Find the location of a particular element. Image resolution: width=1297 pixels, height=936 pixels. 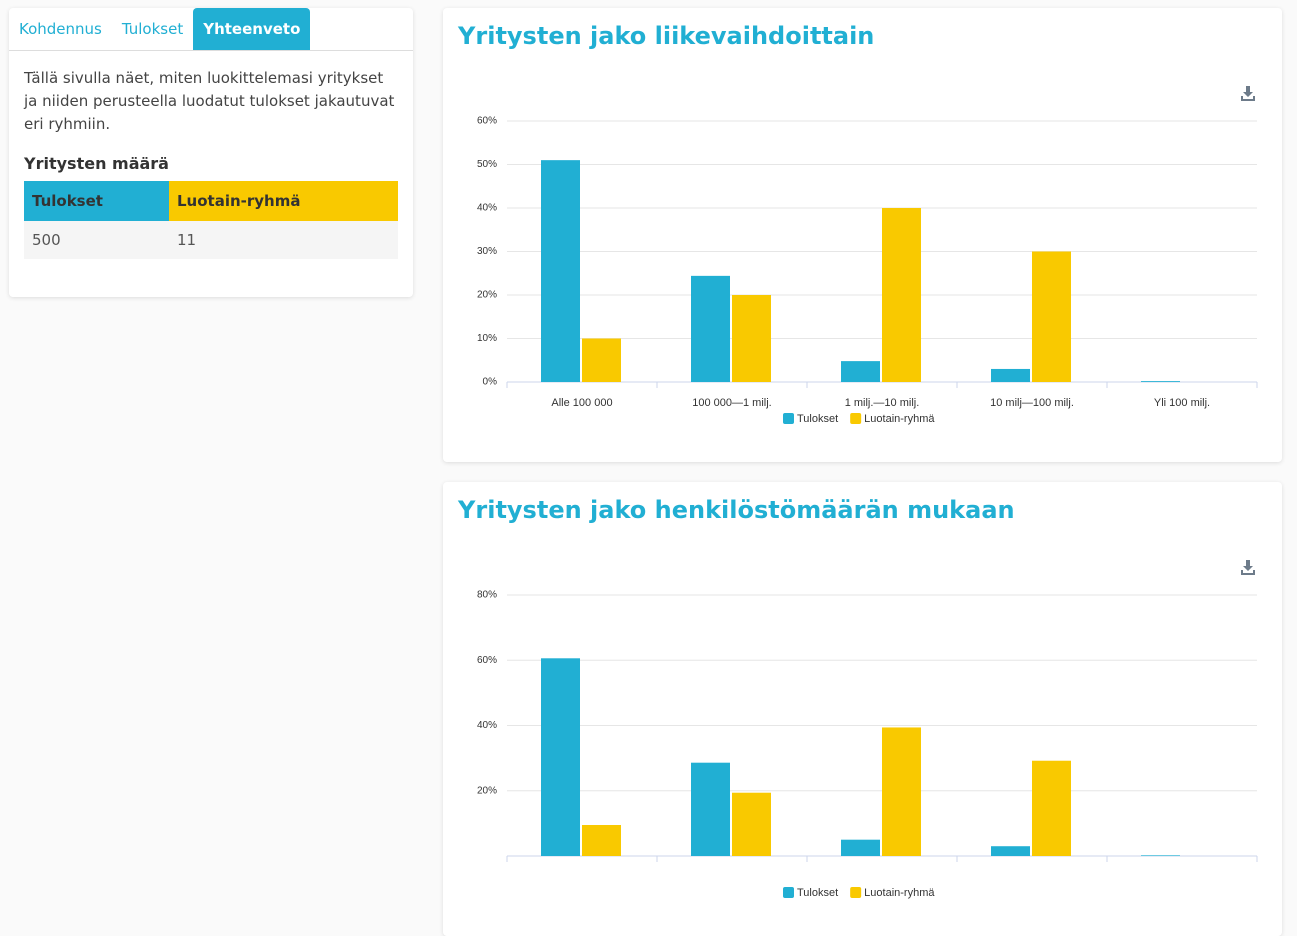

tab: Yhteenveto is located at coordinates (252, 29).